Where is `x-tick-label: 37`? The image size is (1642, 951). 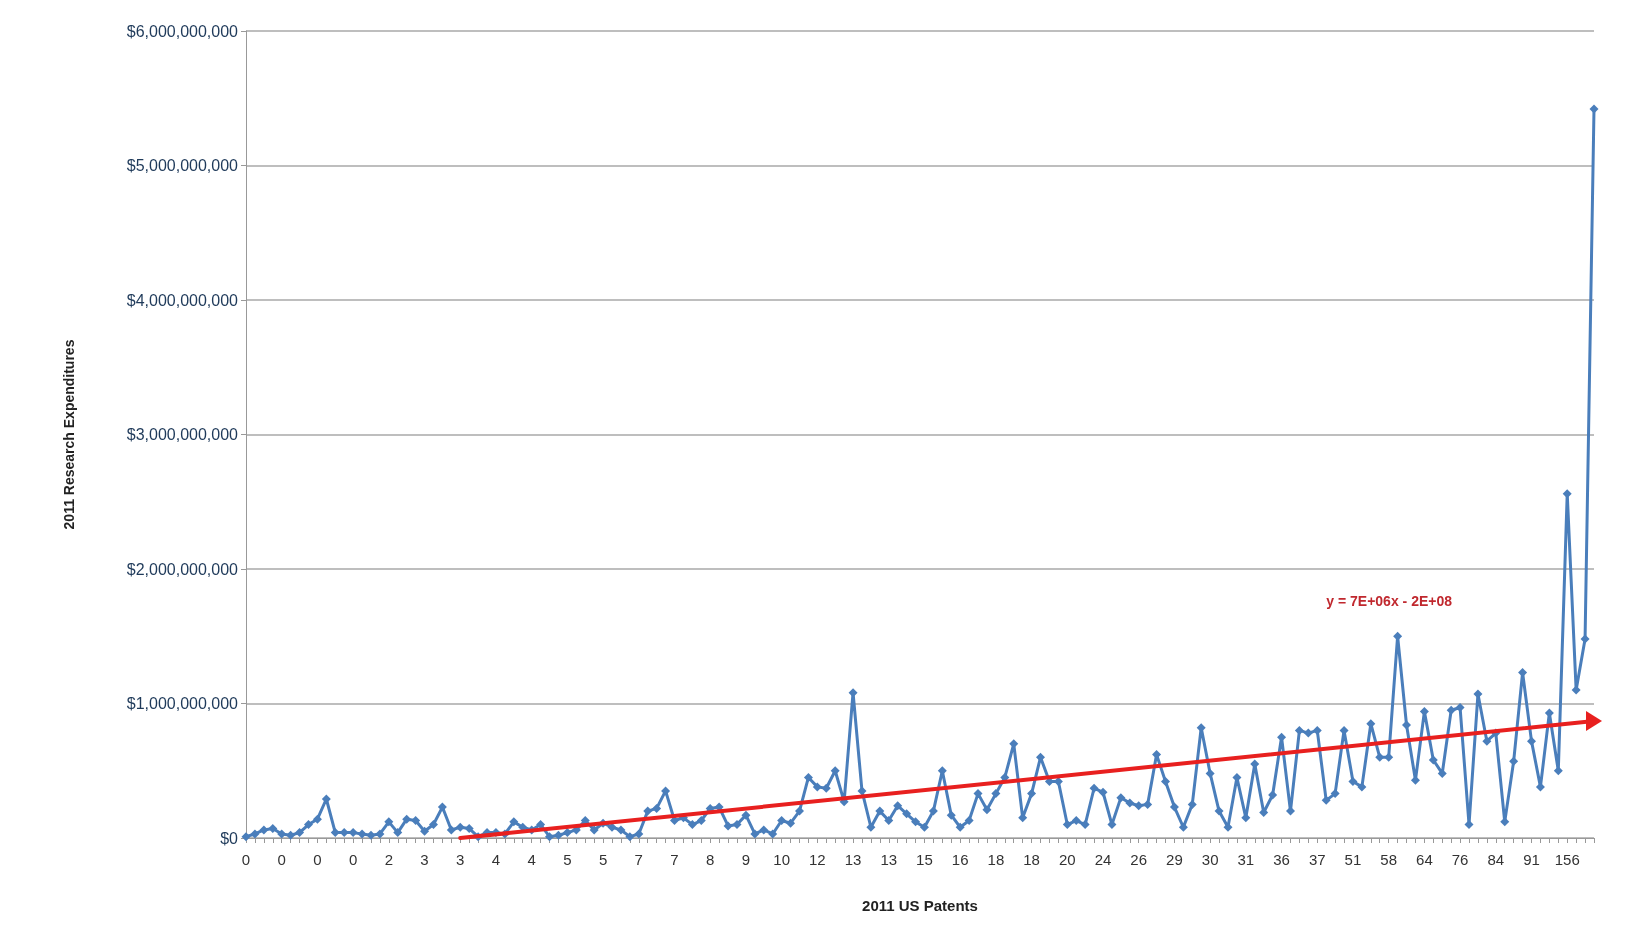 x-tick-label: 37 is located at coordinates (1317, 859).